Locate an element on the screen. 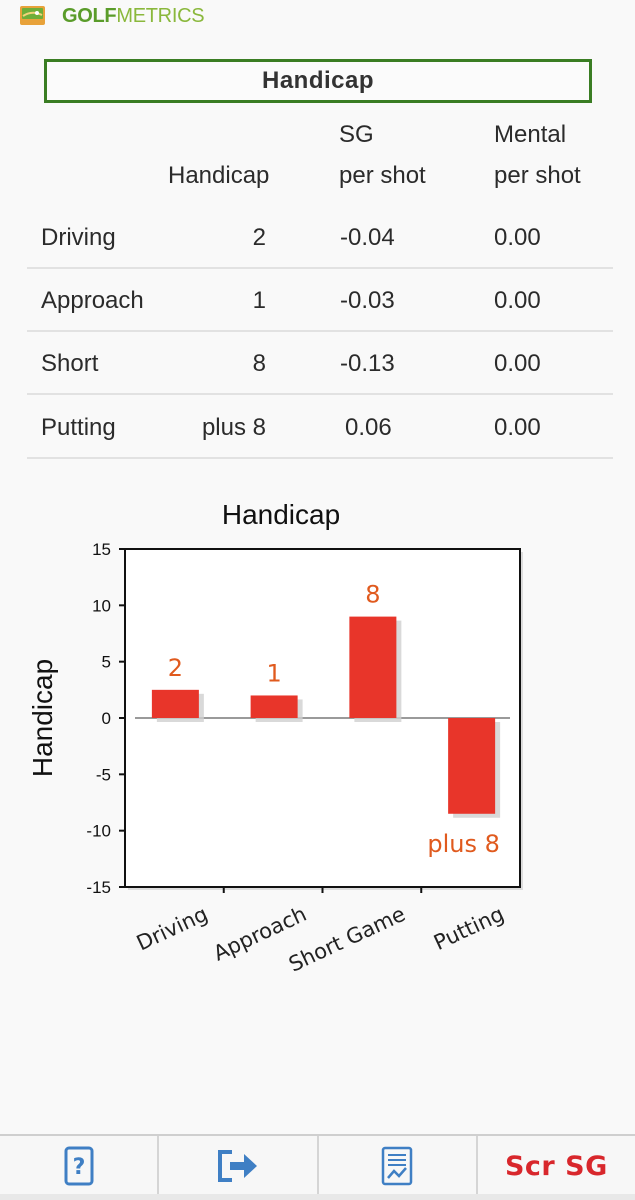  row-handicap: plus 8 is located at coordinates (233, 427).